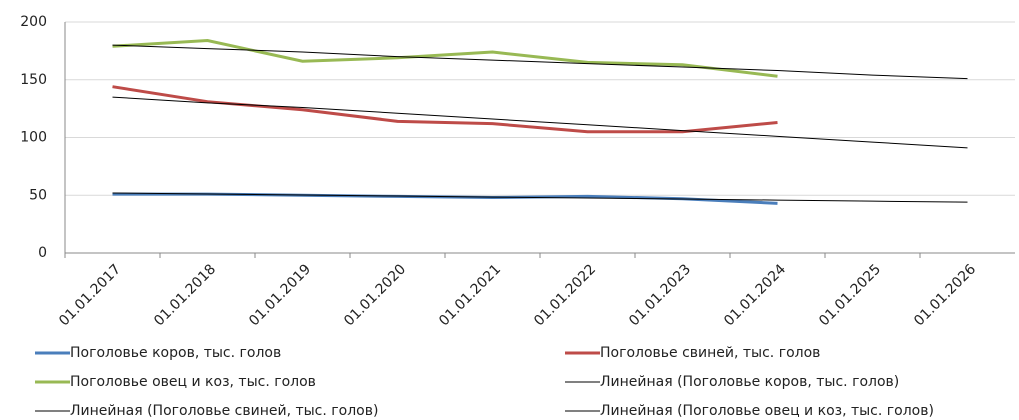  I want to click on y-tick-label: 150, so click(33, 80).